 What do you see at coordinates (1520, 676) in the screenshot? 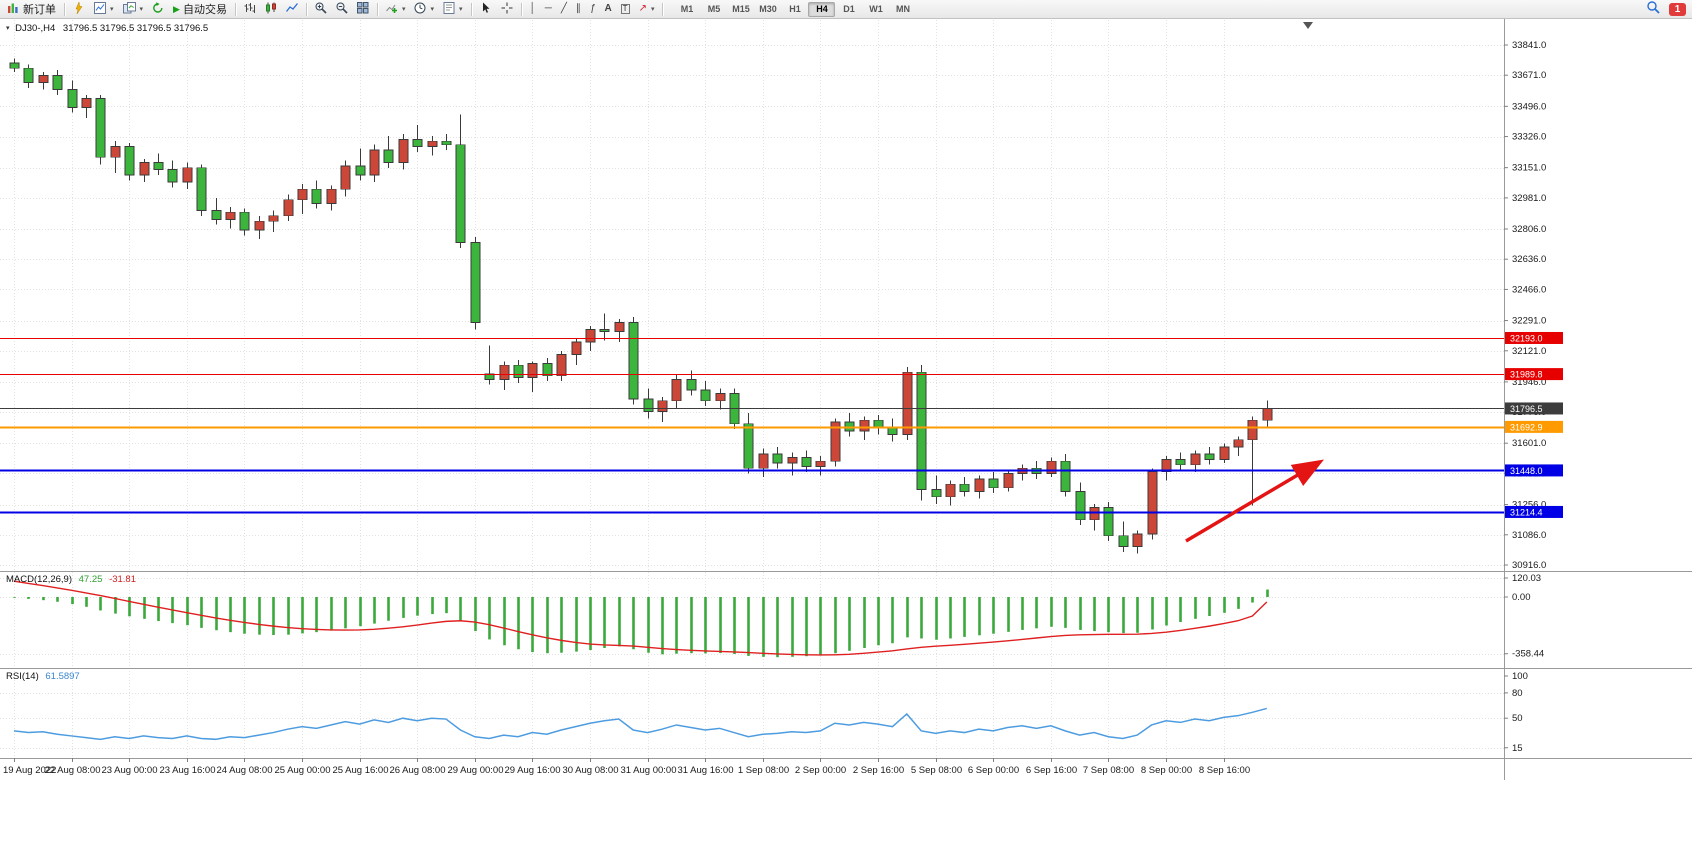
I see `svg-text: 100` at bounding box center [1520, 676].